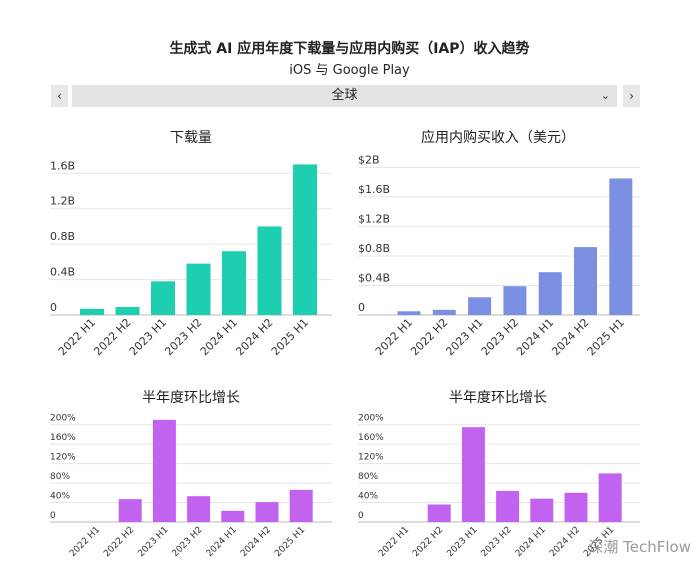 This screenshot has width=699, height=575. I want to click on chart-title-downloads: 下载量, so click(191, 138).